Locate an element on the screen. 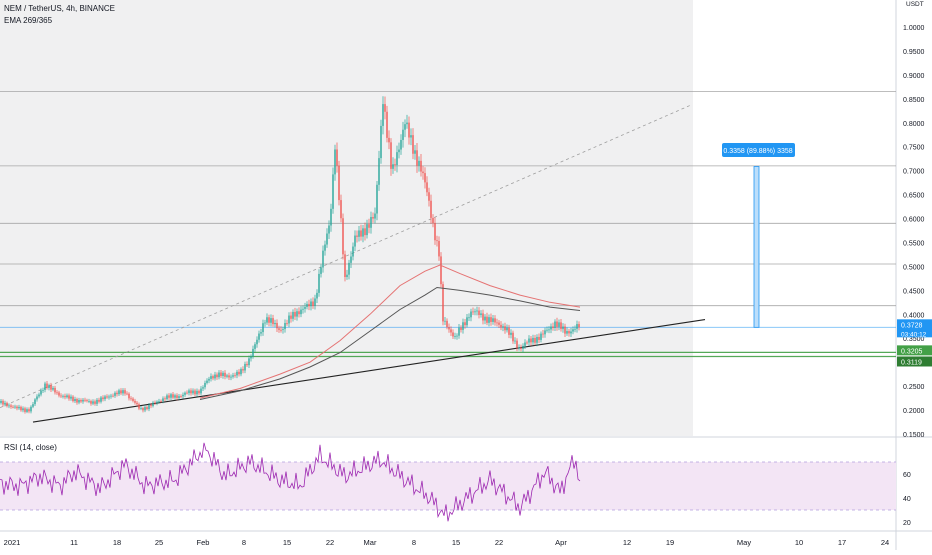 The image size is (932, 555). rsi-tick-label: 60 is located at coordinates (907, 475).